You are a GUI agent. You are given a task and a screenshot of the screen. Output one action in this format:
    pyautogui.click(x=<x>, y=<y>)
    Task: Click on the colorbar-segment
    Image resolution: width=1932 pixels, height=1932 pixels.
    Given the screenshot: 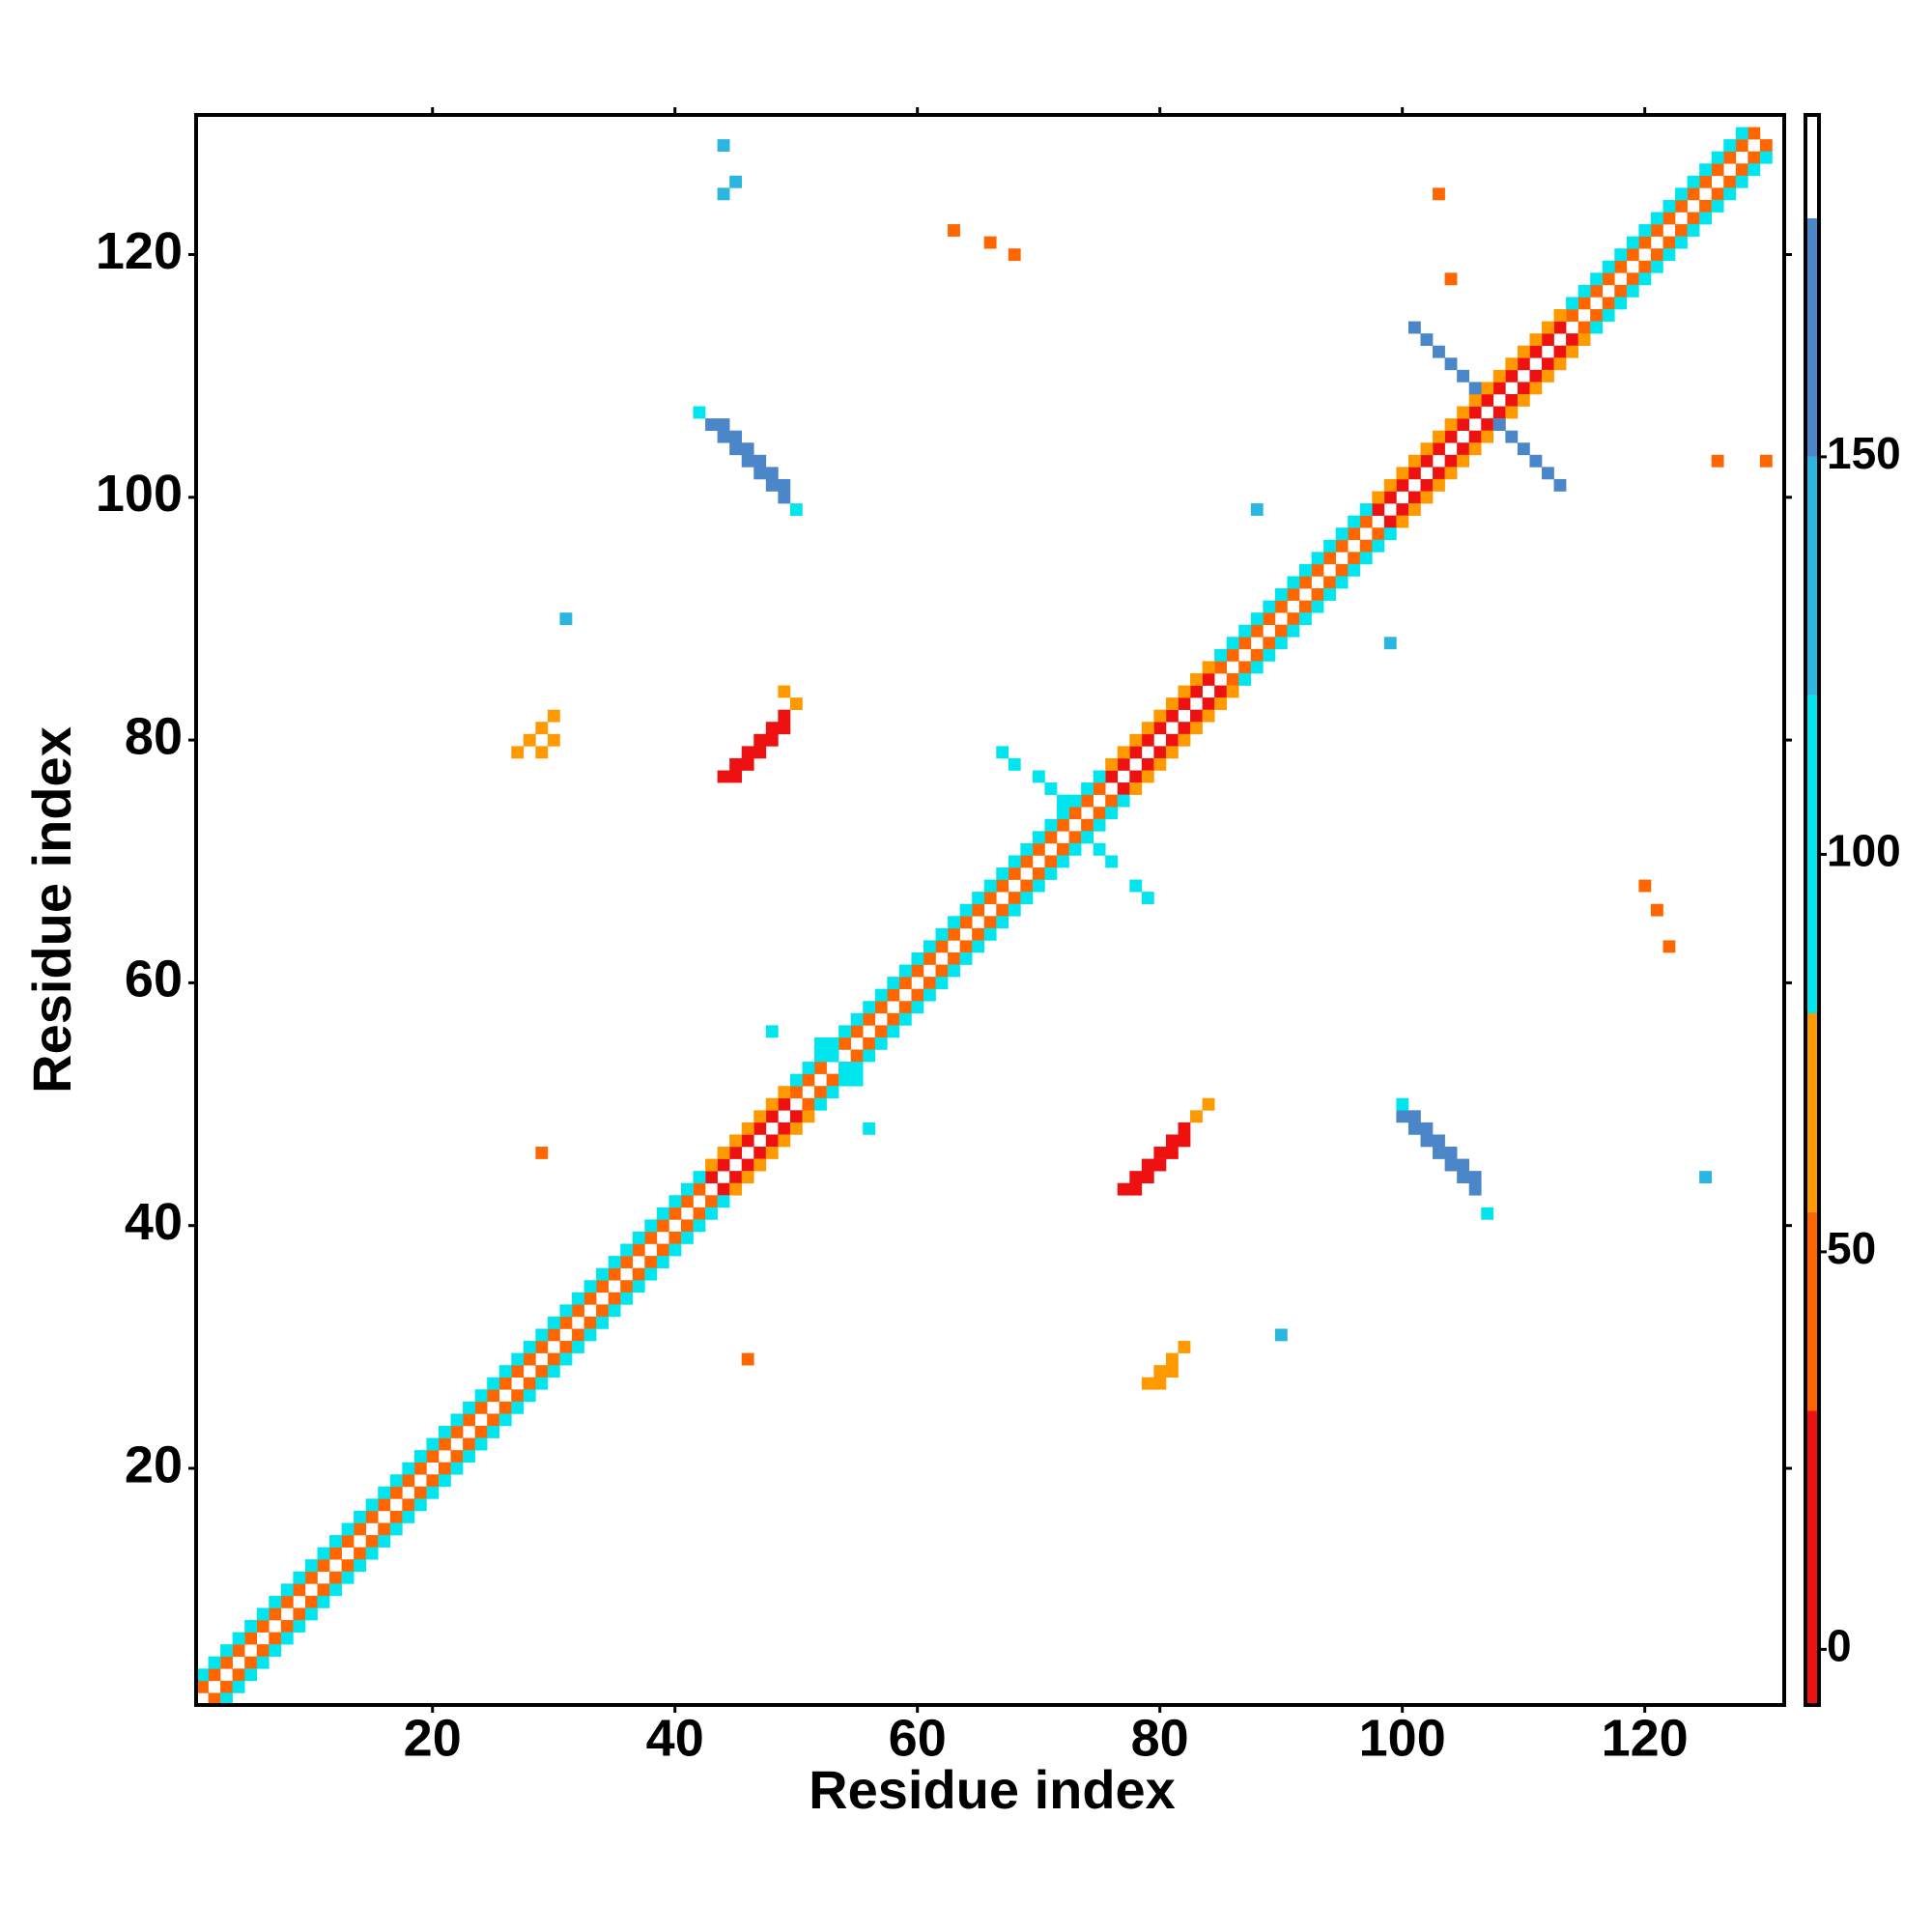 What is the action you would take?
    pyautogui.click(x=1812, y=854)
    